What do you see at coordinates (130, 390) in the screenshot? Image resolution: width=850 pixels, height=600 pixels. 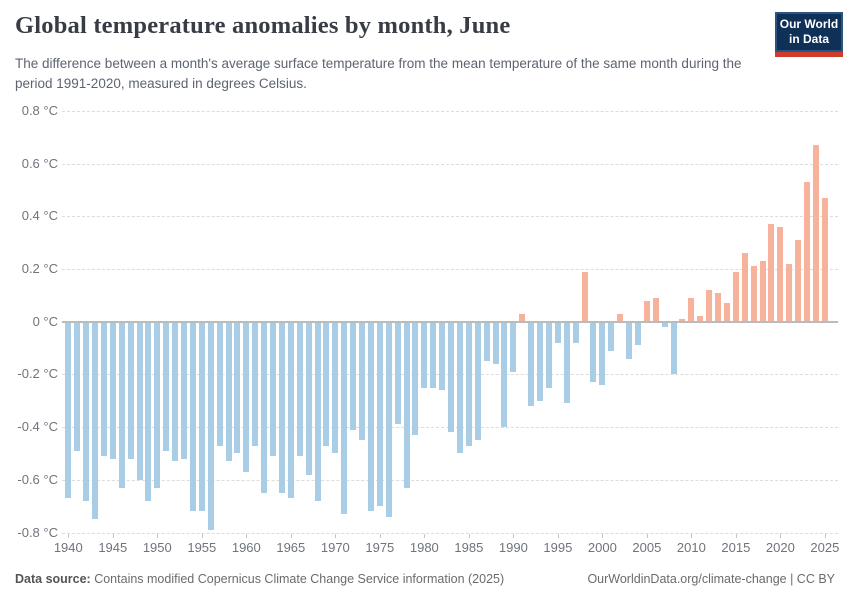 I see `bar-1947` at bounding box center [130, 390].